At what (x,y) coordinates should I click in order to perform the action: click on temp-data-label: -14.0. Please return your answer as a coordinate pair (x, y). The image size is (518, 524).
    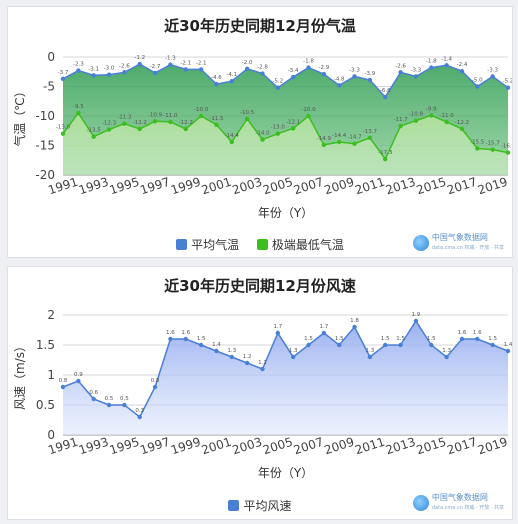
    Looking at the image, I should click on (262, 134).